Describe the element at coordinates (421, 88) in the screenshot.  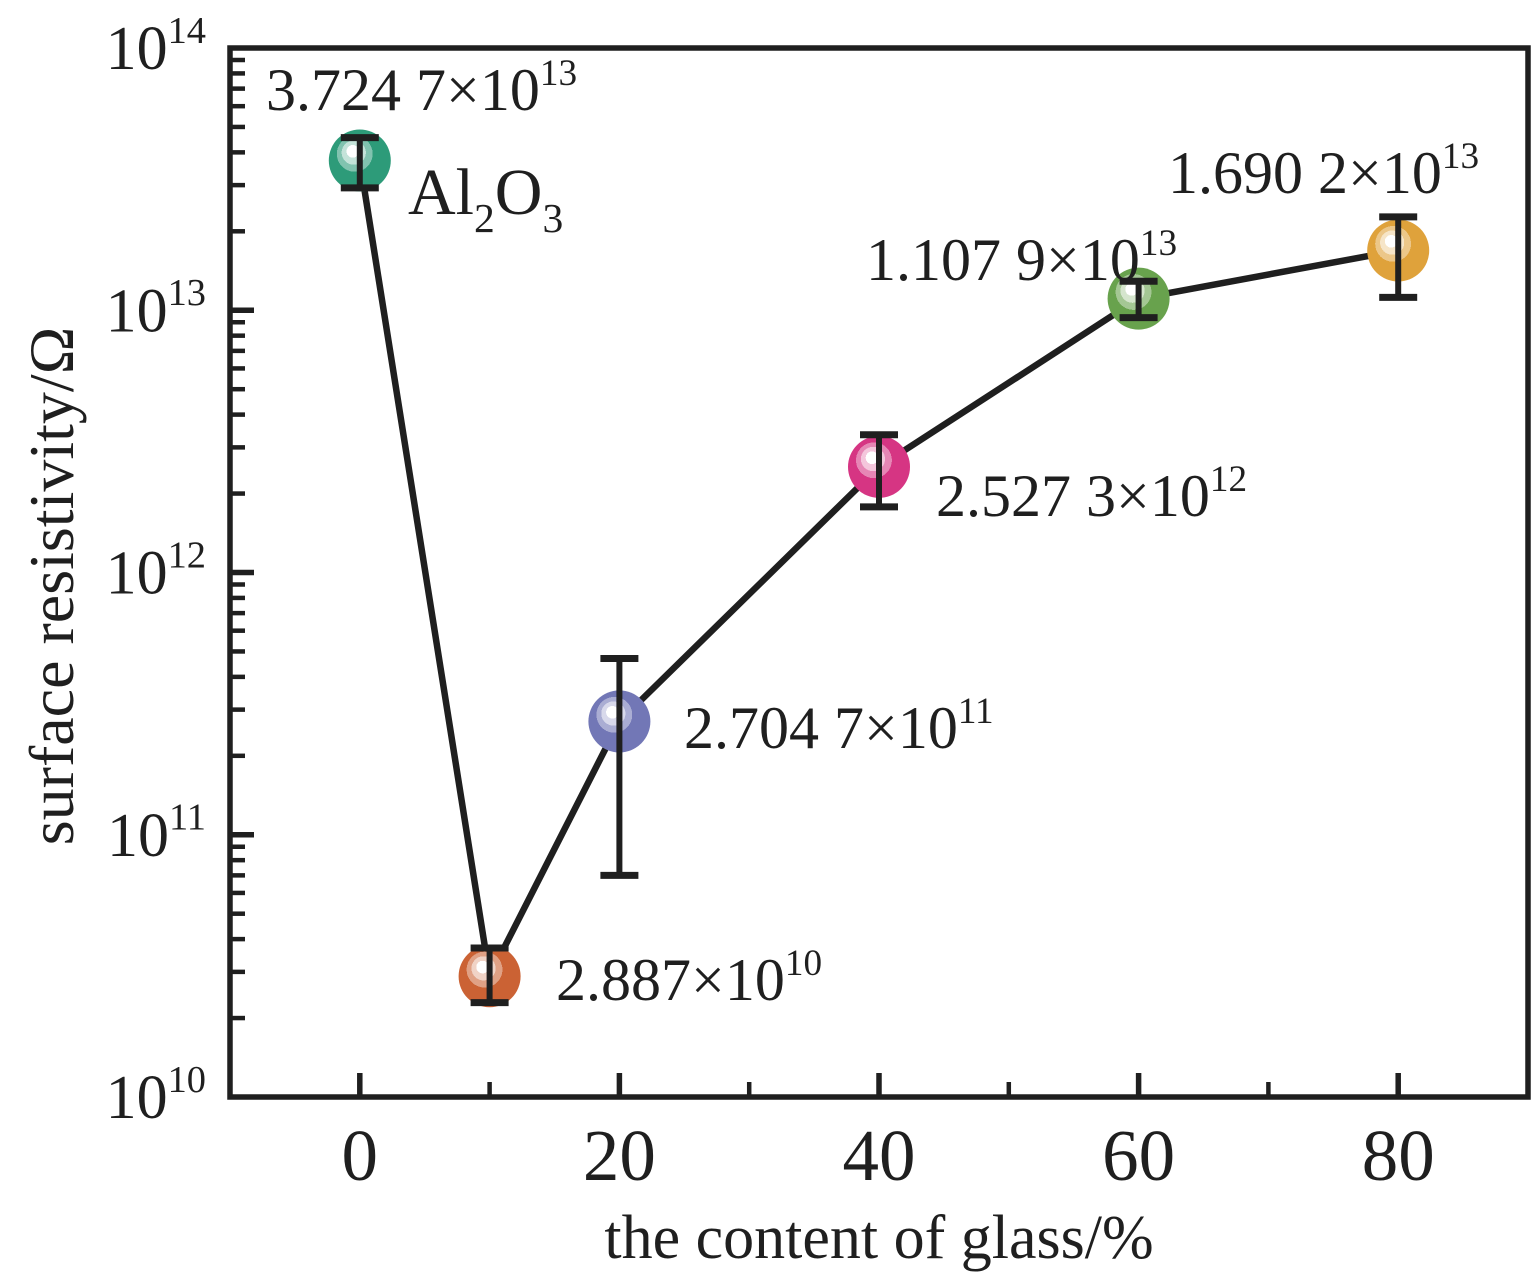
I see `point-value-label-x0: 3.724 7×1013` at that location.